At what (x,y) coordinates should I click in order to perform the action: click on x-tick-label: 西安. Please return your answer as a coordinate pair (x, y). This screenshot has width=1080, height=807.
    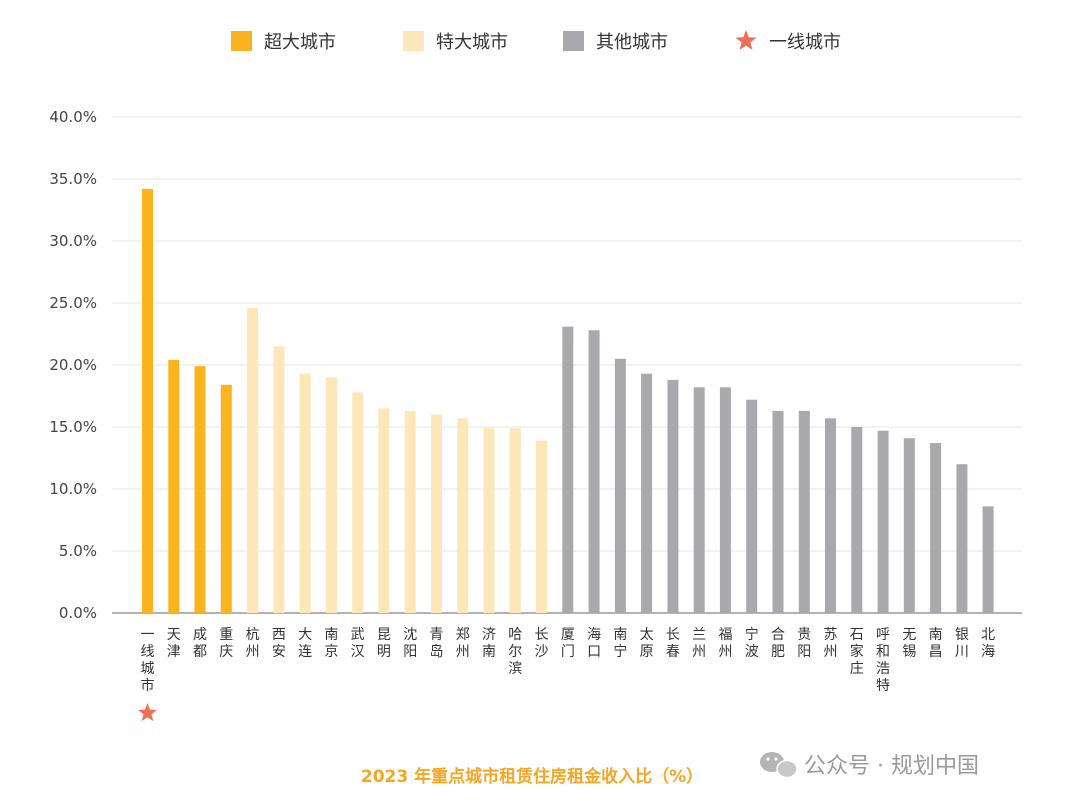
    Looking at the image, I should click on (279, 643).